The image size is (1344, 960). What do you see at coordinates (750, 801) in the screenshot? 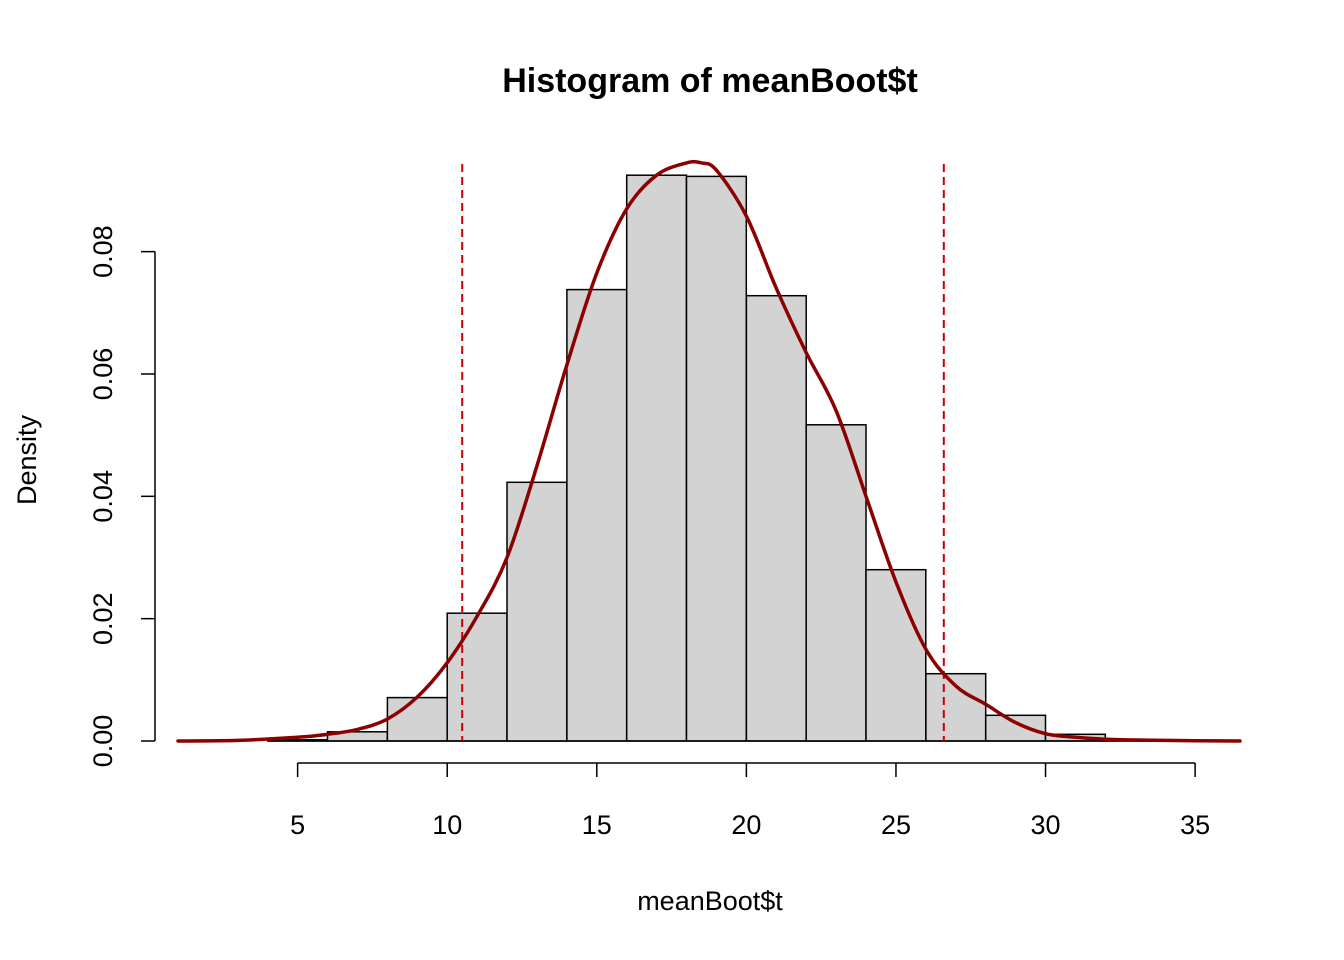
I see `x-axis: 5 10 15 20 25 30 35` at bounding box center [750, 801].